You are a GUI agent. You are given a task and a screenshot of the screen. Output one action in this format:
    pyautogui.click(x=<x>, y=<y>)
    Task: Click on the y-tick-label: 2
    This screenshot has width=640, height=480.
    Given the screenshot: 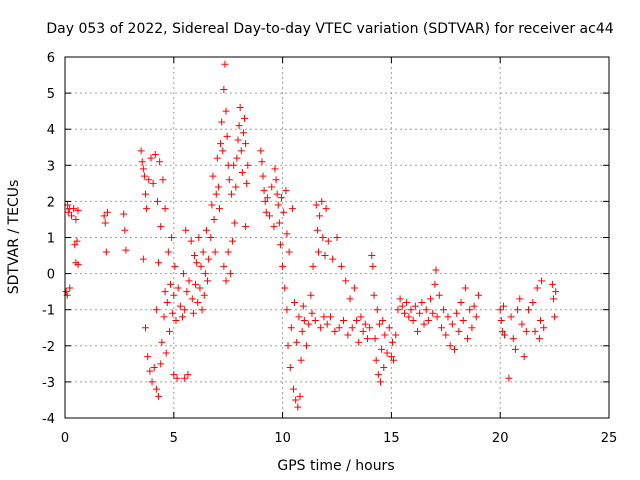 What is the action you would take?
    pyautogui.click(x=51, y=202)
    